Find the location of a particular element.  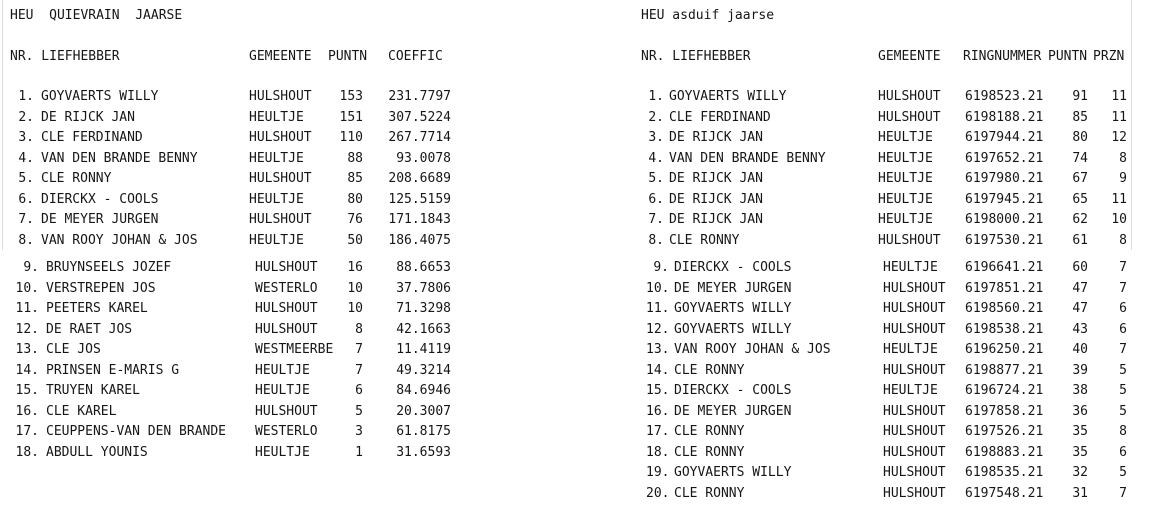

nr-cell: 18. is located at coordinates (658, 452).